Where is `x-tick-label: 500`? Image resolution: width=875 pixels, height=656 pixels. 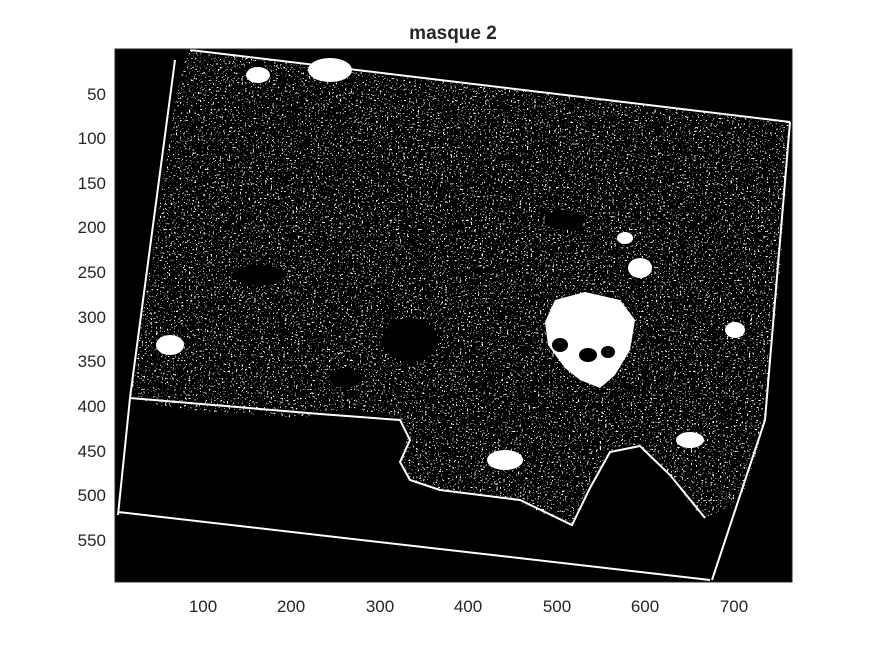 x-tick-label: 500 is located at coordinates (557, 606).